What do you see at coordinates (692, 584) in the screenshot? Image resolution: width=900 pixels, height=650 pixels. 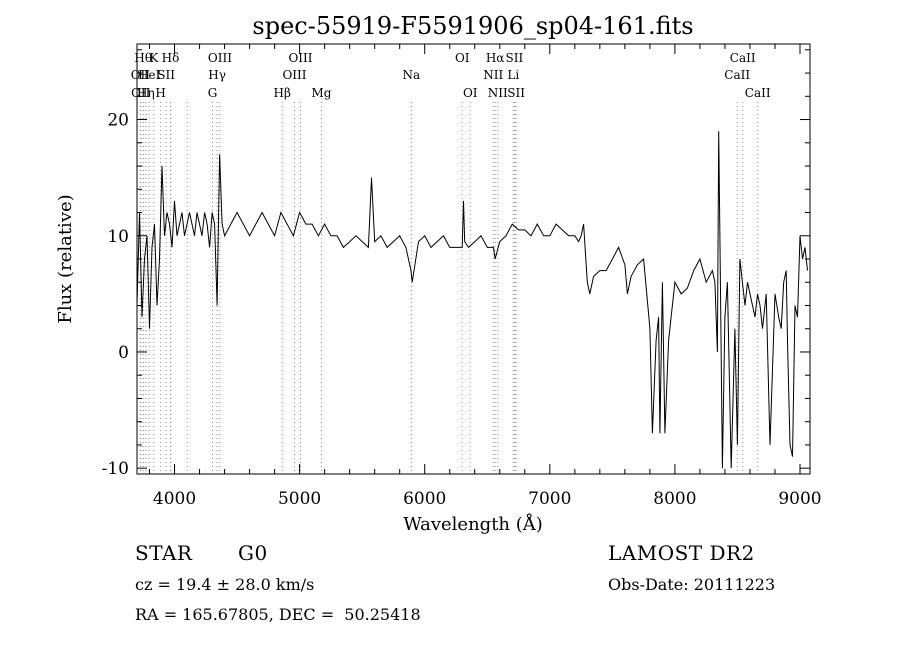 I see `obs-date: Obs-Date: 20111223` at bounding box center [692, 584].